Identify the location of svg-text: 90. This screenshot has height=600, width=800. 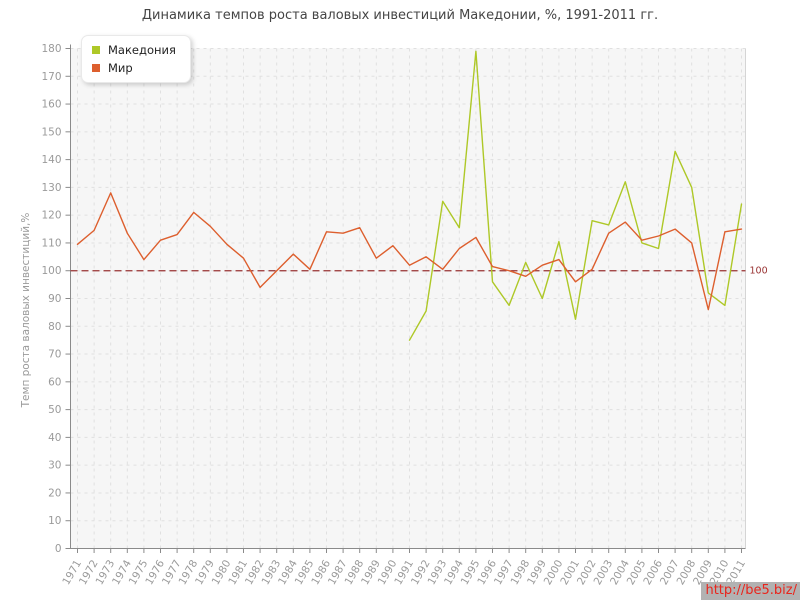
(54, 299).